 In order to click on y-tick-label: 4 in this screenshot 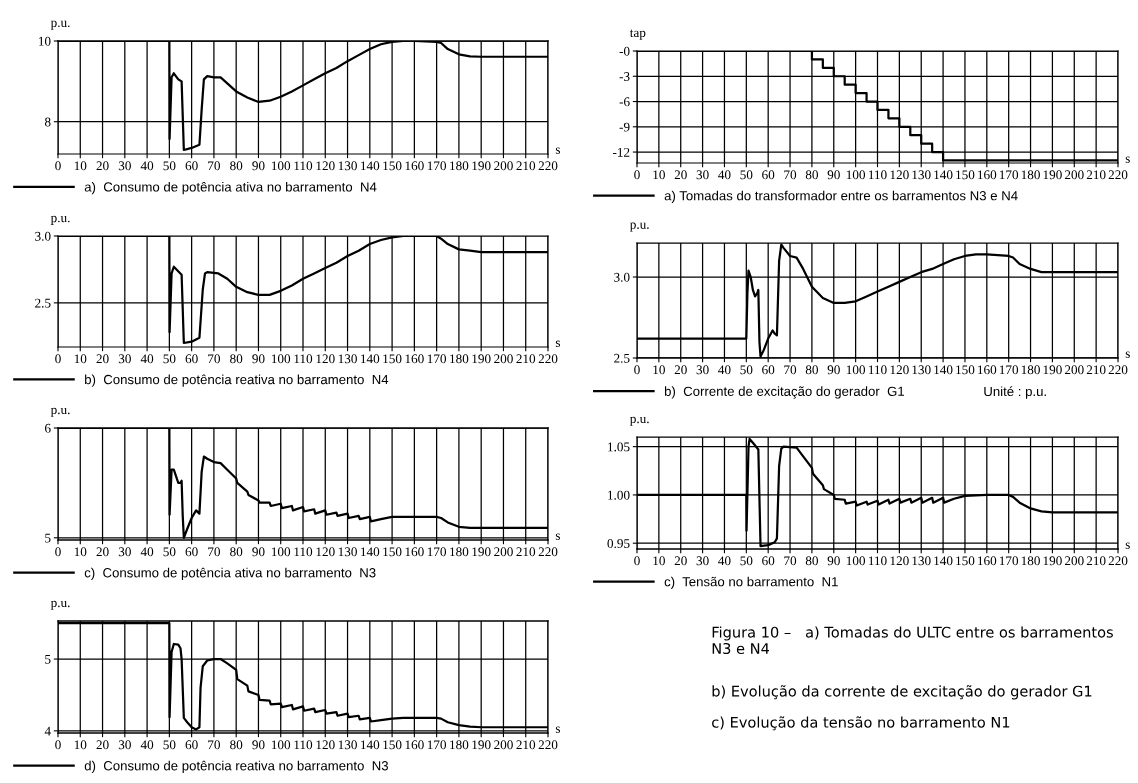, I will do `click(47, 731)`.